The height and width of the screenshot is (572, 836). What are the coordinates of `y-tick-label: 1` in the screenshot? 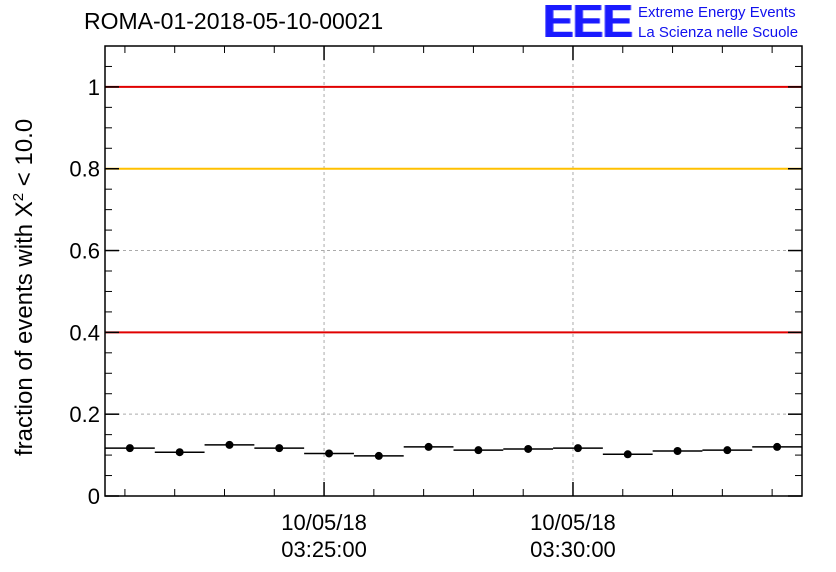 It's located at (94, 87).